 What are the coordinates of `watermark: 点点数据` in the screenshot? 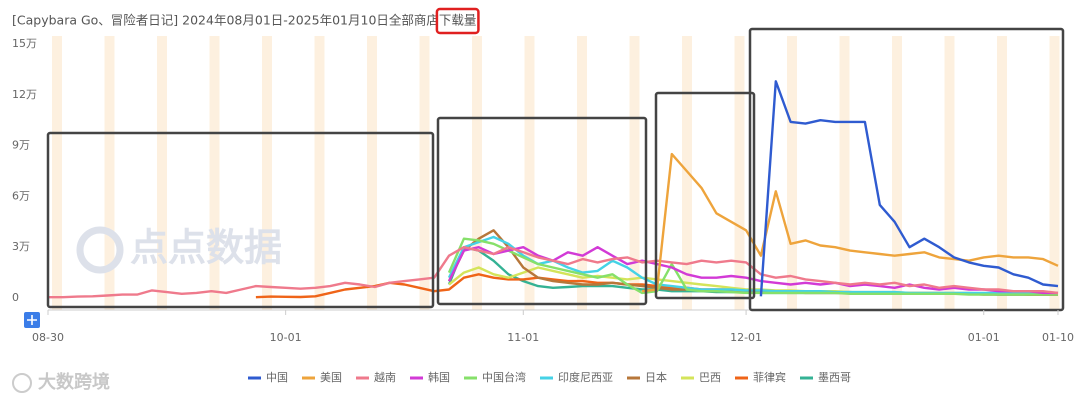 It's located at (206, 248).